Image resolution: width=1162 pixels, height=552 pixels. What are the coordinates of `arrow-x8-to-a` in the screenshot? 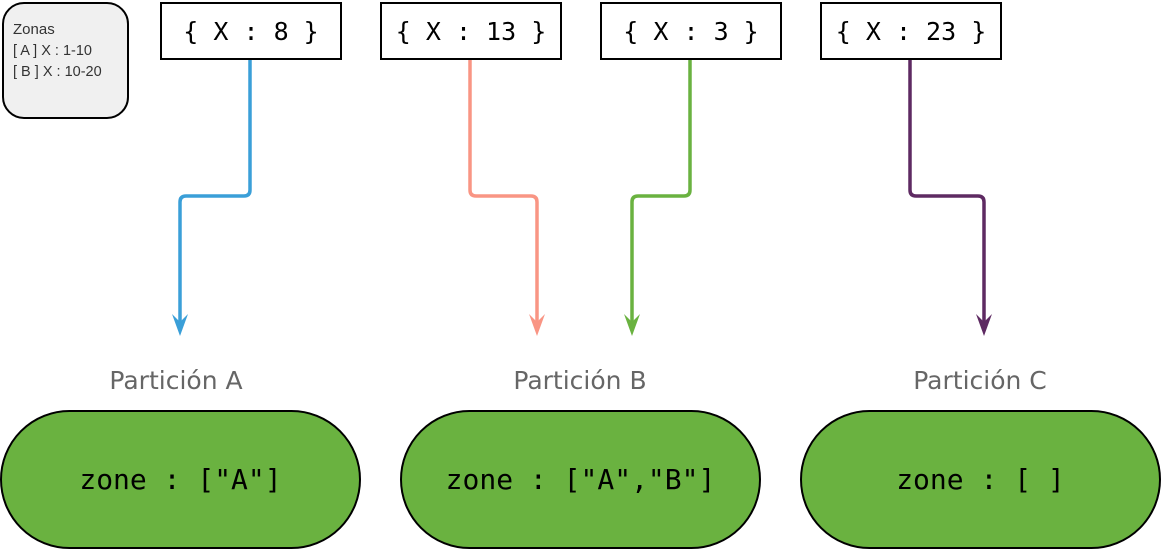 It's located at (215, 191).